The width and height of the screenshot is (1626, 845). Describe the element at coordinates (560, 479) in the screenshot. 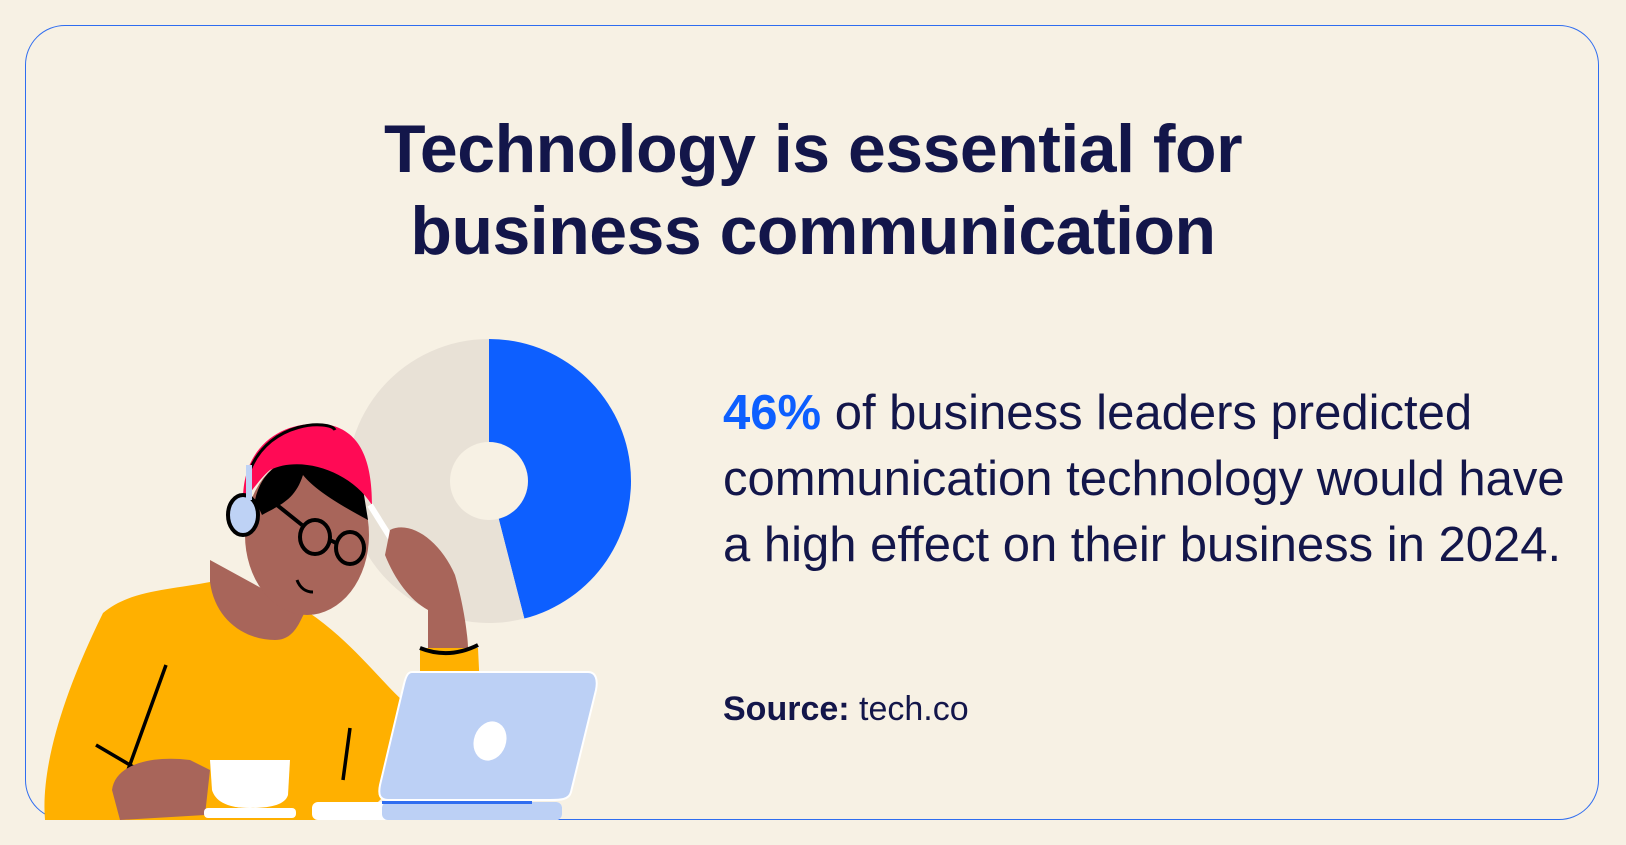

I see `pie-slice-highlight` at that location.